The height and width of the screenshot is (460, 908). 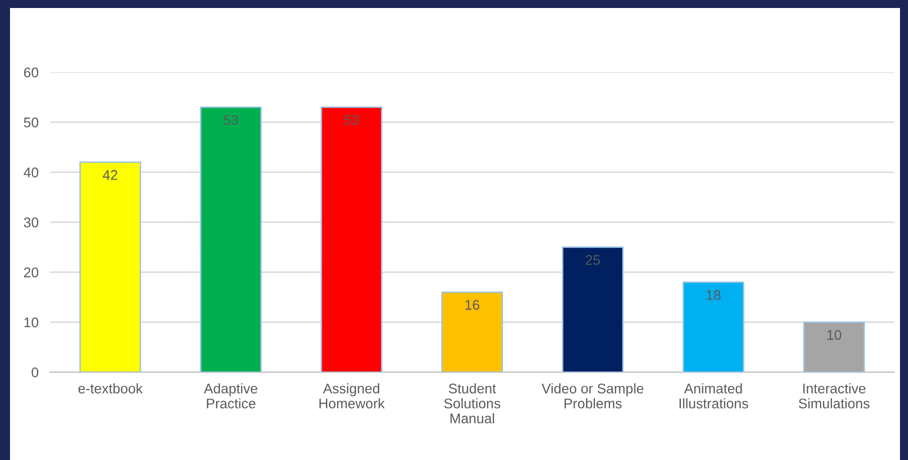 I want to click on x-tick-label: Student Solutions Manual, so click(x=472, y=403).